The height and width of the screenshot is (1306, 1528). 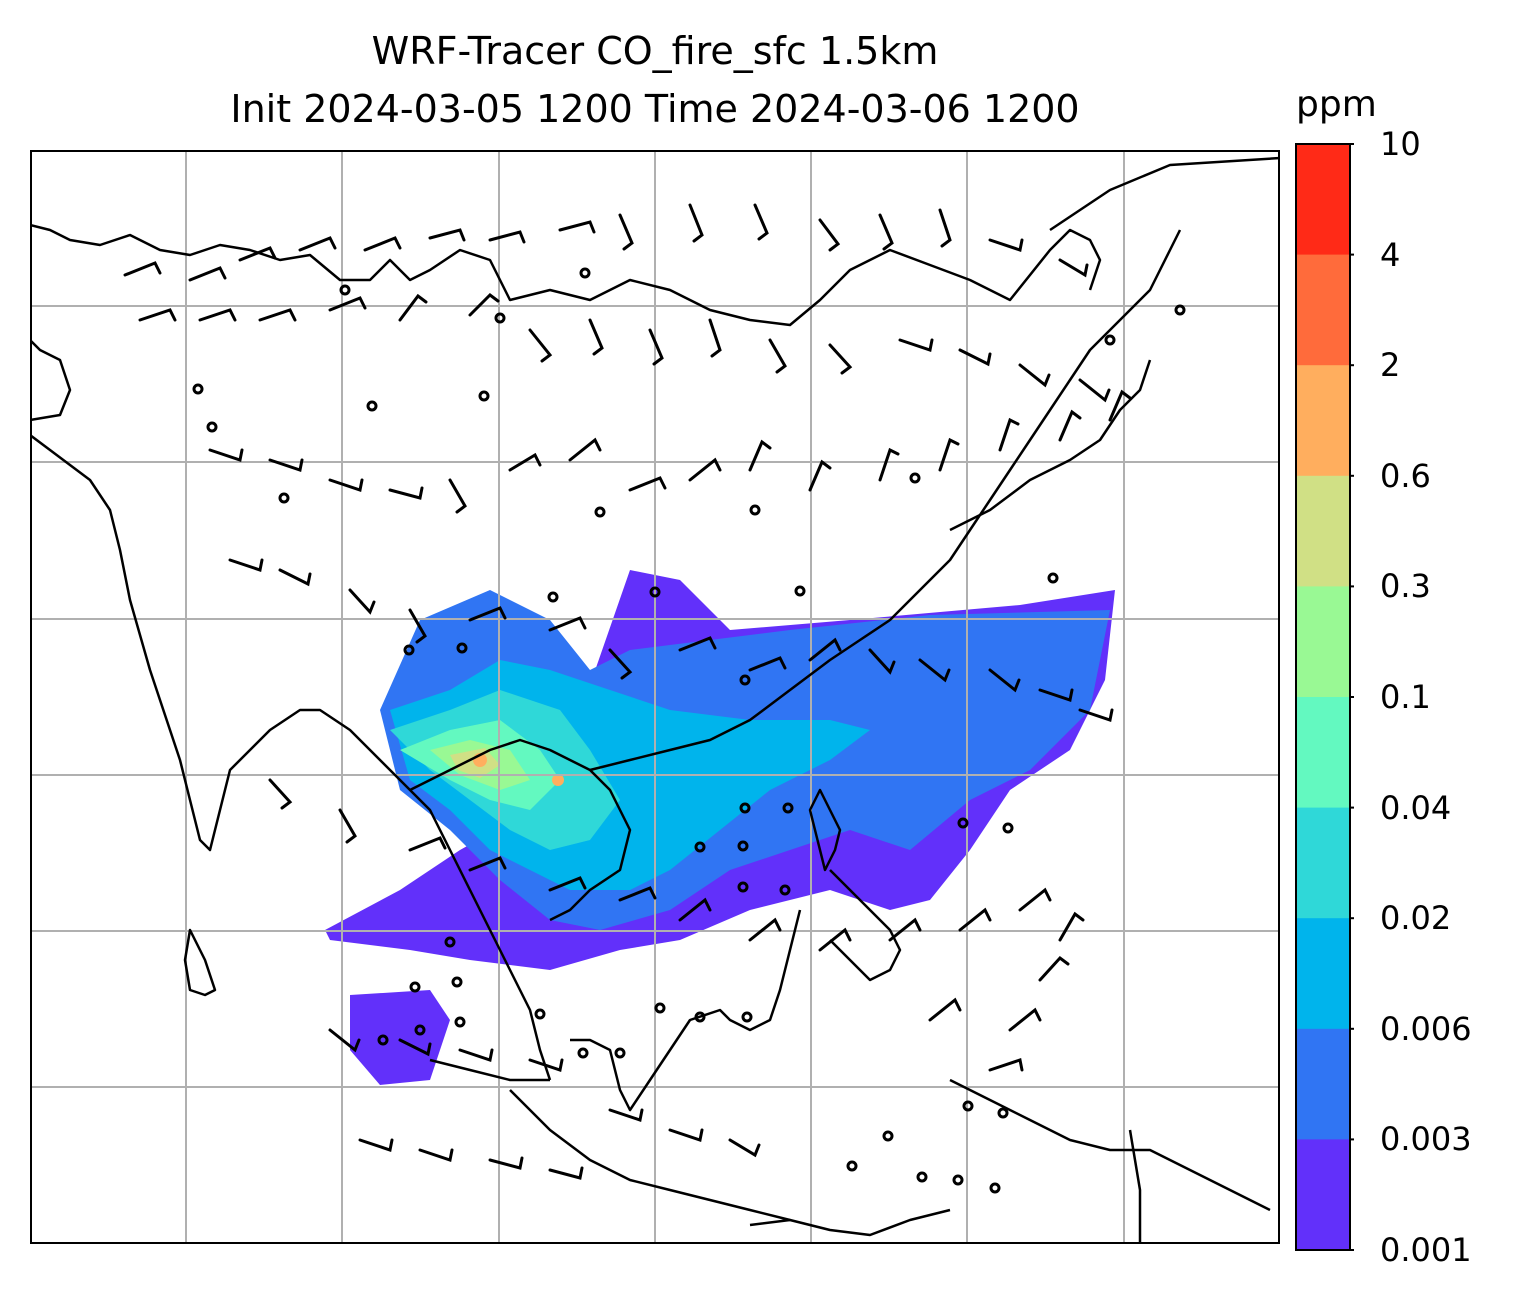 I want to click on colorbar-tick-label: 0.006, so click(x=1426, y=1028).